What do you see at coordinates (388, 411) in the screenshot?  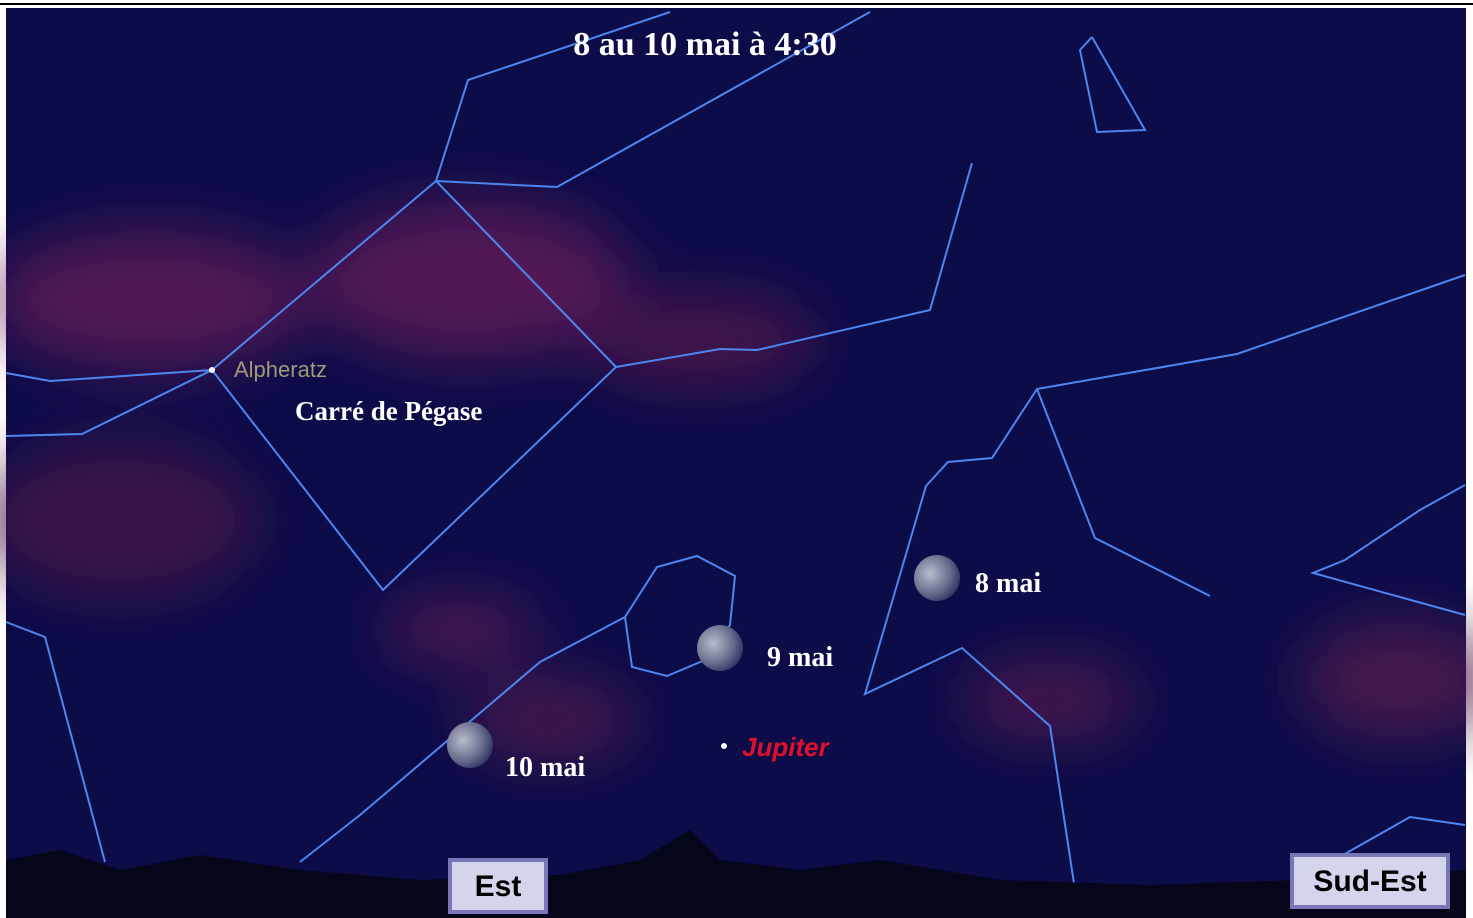 I see `asterism-label: Carré de Pégase` at bounding box center [388, 411].